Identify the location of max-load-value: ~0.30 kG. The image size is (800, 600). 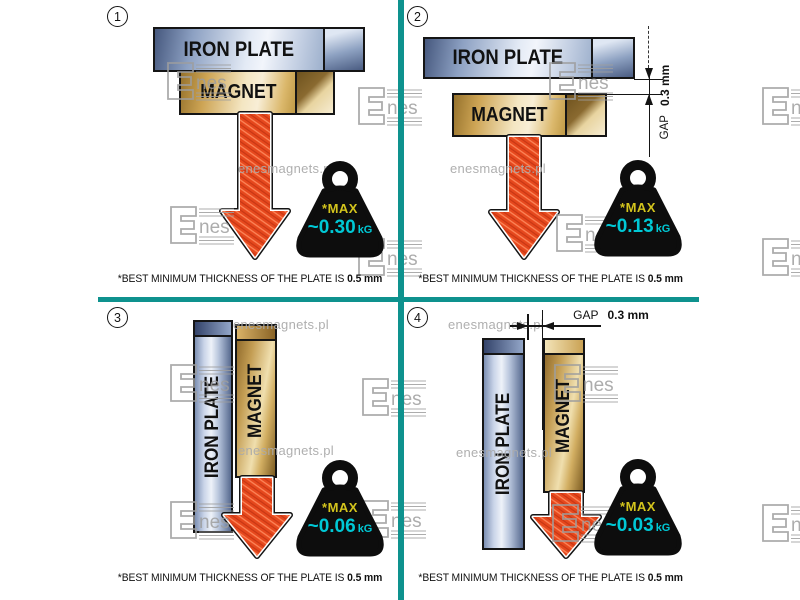
(340, 228).